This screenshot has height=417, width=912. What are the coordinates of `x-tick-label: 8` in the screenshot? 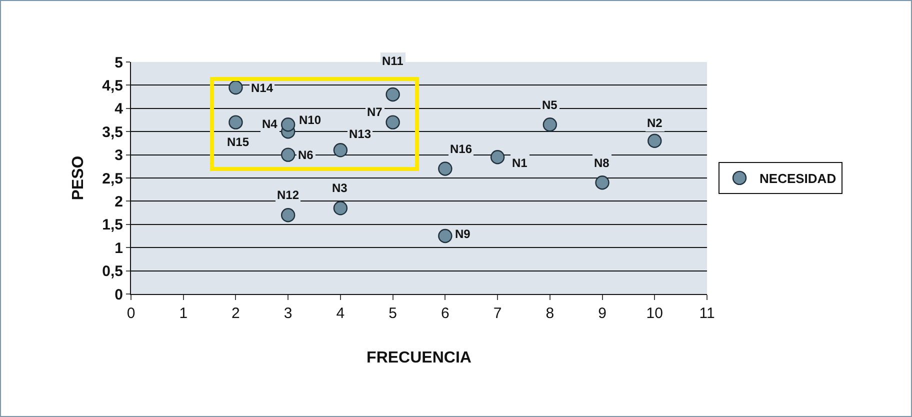 It's located at (550, 313).